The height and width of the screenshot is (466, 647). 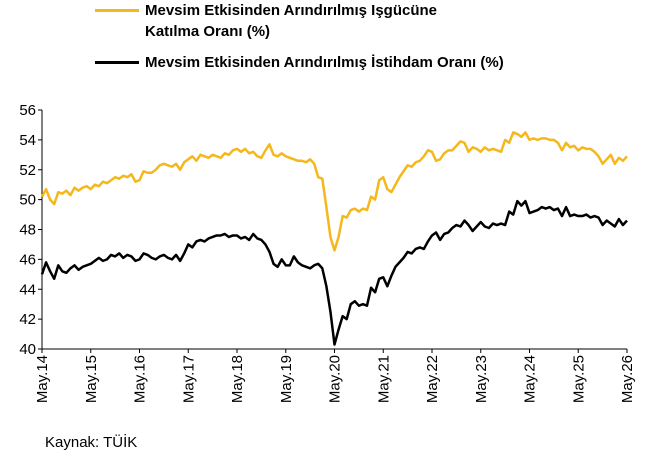 I want to click on y-tick-label: 46, so click(x=27, y=259).